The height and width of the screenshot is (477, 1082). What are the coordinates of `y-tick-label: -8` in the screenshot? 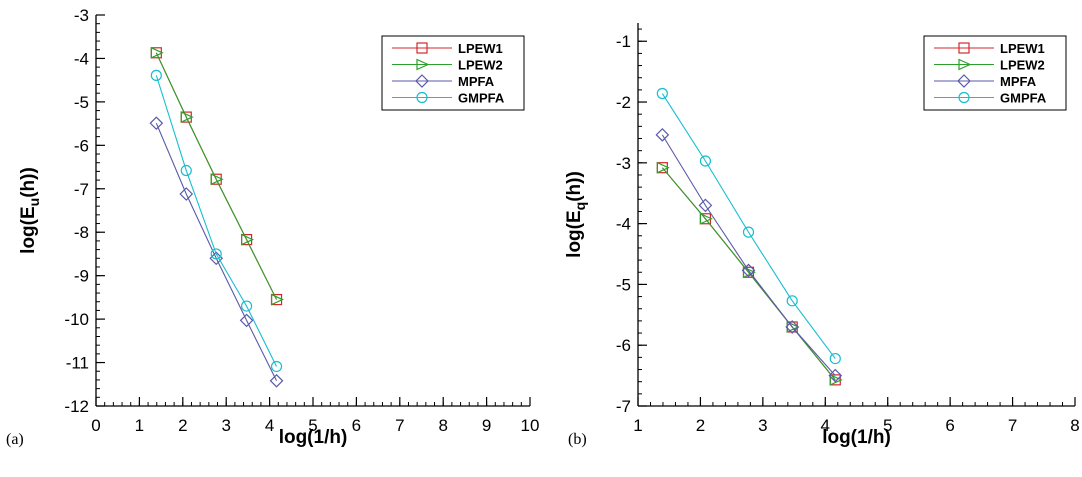 It's located at (81, 232).